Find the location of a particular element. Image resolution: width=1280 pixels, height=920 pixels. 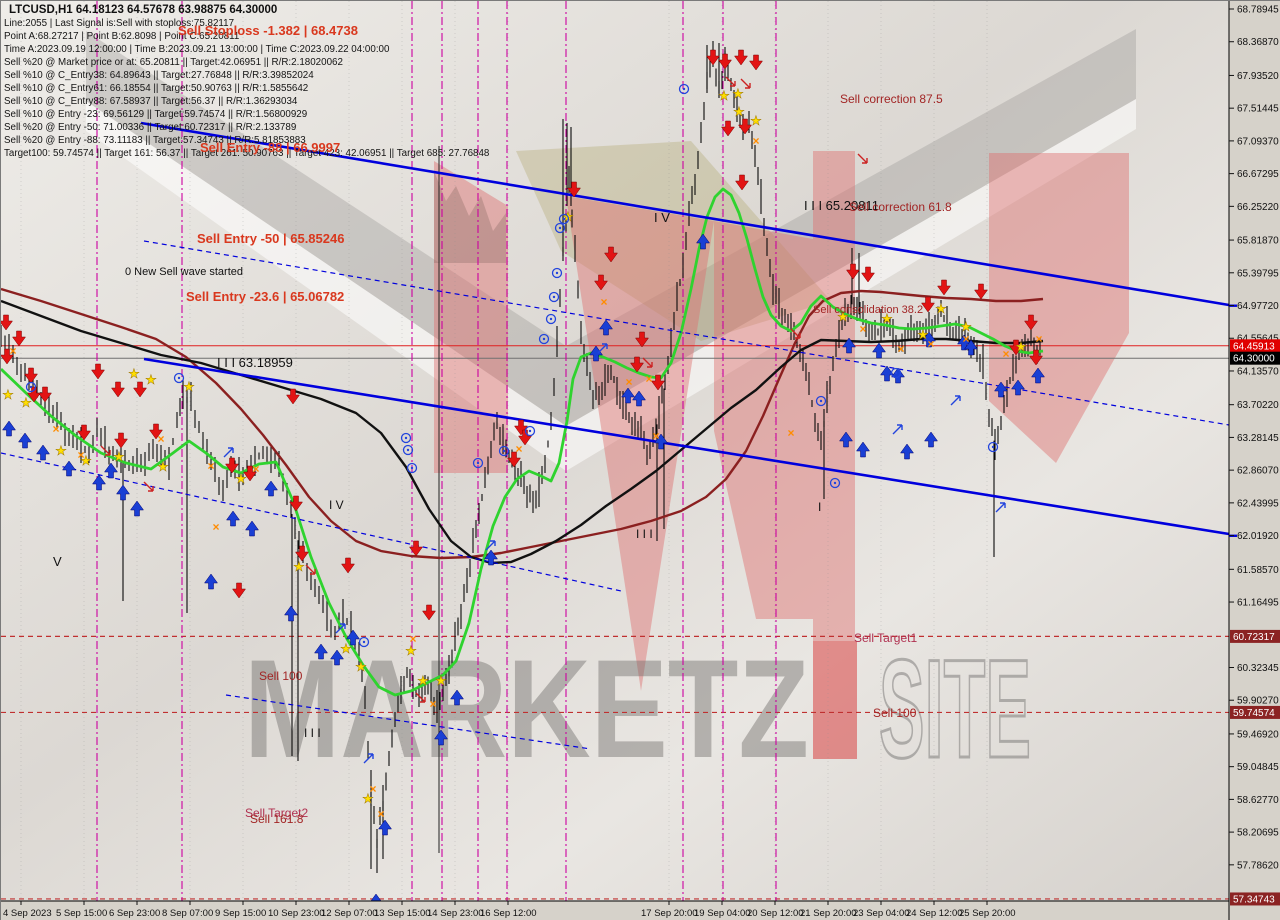

svg-text: 19 Sep 04:00 is located at coordinates (722, 913).